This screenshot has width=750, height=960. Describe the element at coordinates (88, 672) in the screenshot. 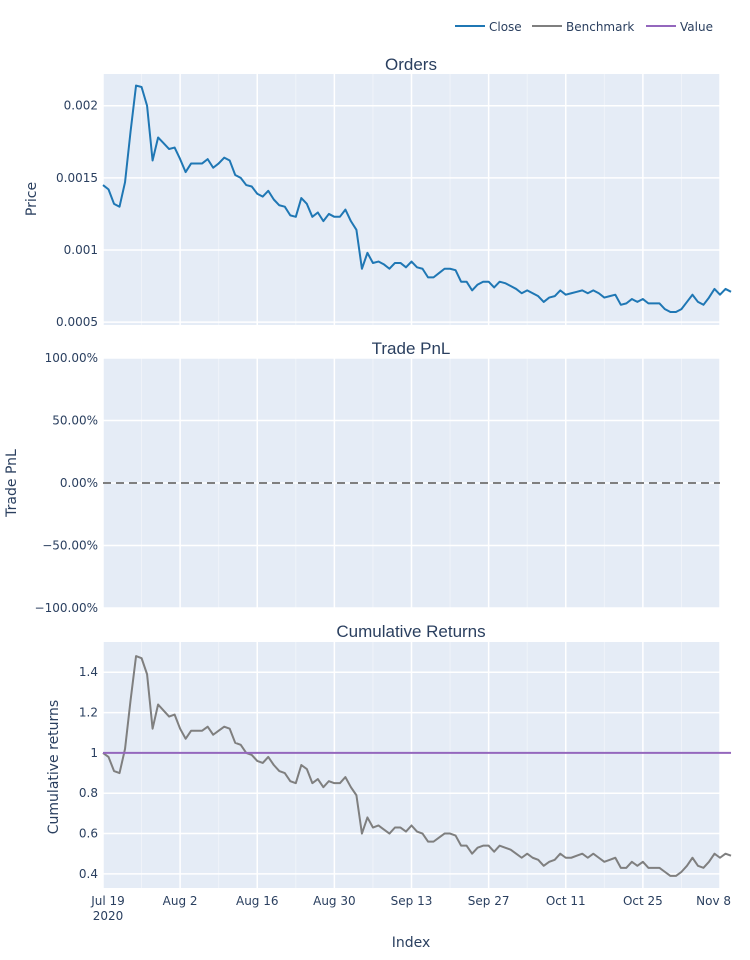

I see `y-tick-label-cumulative-returns-5: 1.4` at that location.